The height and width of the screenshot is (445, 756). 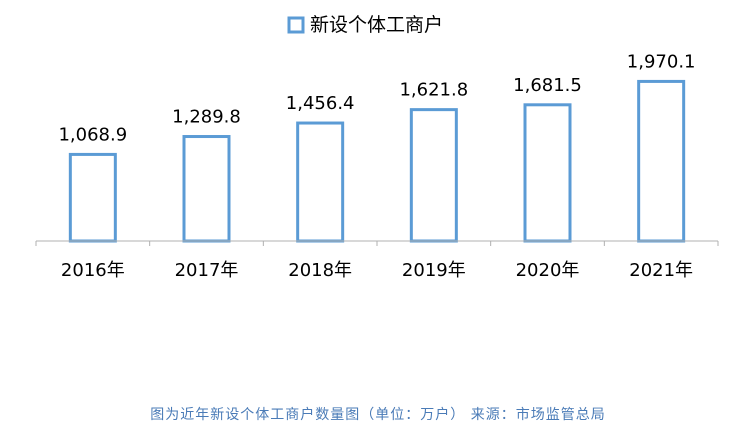 What do you see at coordinates (661, 61) in the screenshot?
I see `data-label: 1,970.1` at bounding box center [661, 61].